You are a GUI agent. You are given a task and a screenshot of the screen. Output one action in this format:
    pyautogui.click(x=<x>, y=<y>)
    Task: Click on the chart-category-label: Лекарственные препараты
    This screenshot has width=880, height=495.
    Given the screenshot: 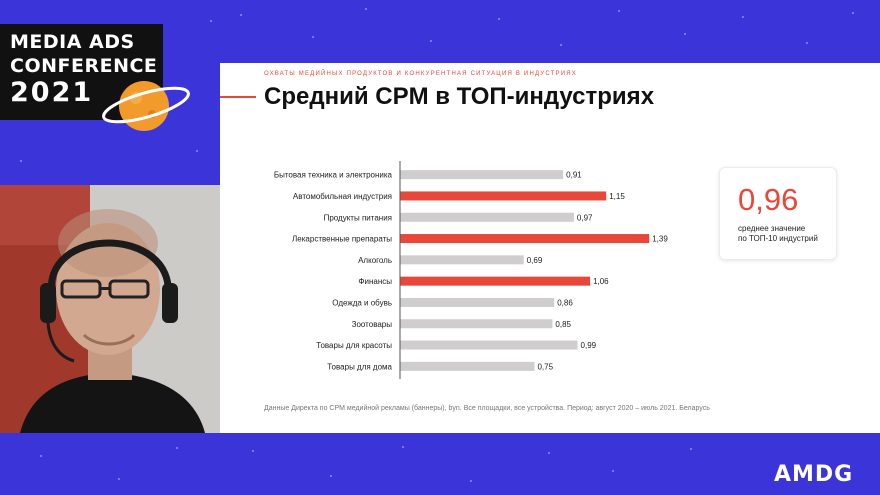 What is the action you would take?
    pyautogui.click(x=342, y=239)
    